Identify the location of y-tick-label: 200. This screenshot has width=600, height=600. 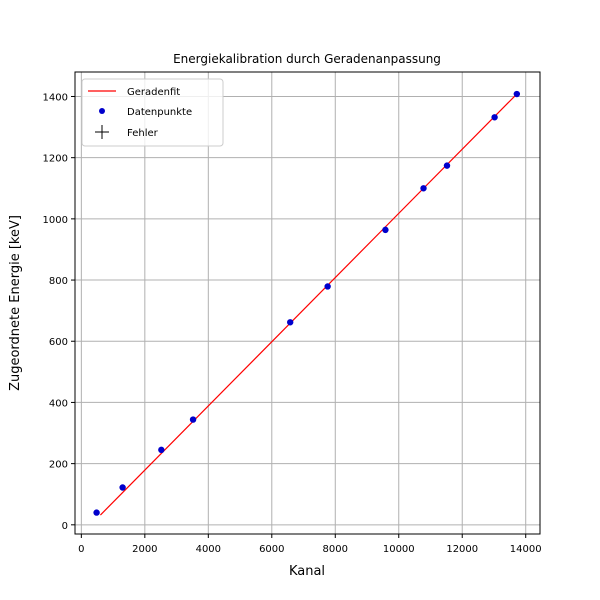
(58, 465).